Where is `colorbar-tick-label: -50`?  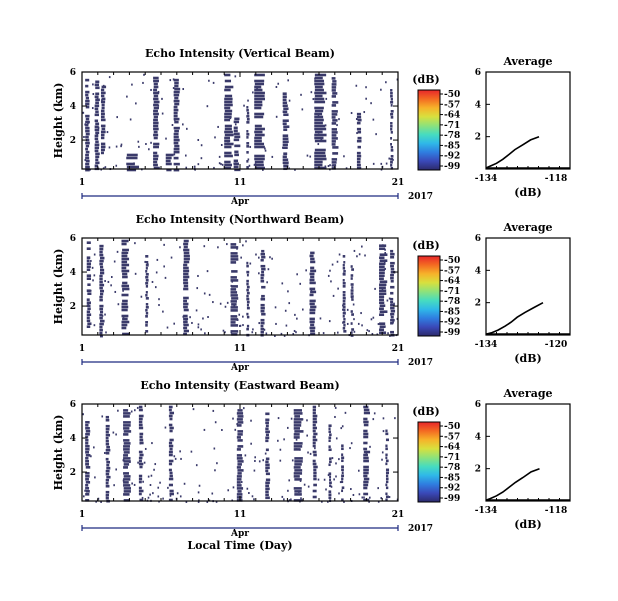 colorbar-tick-label: -50 is located at coordinates (452, 261).